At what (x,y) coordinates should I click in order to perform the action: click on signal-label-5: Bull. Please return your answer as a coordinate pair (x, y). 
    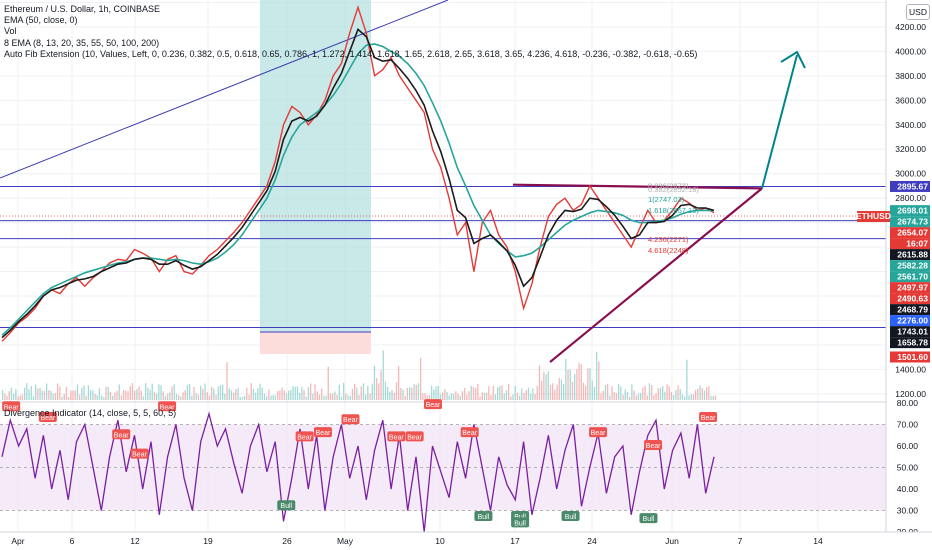
    Looking at the image, I should click on (286, 506).